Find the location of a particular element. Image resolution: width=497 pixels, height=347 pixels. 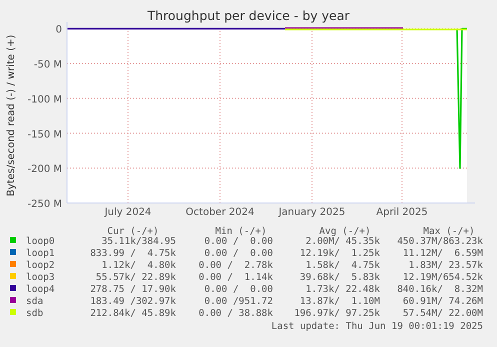

text: 39.68k/ 5.83k is located at coordinates (340, 277).